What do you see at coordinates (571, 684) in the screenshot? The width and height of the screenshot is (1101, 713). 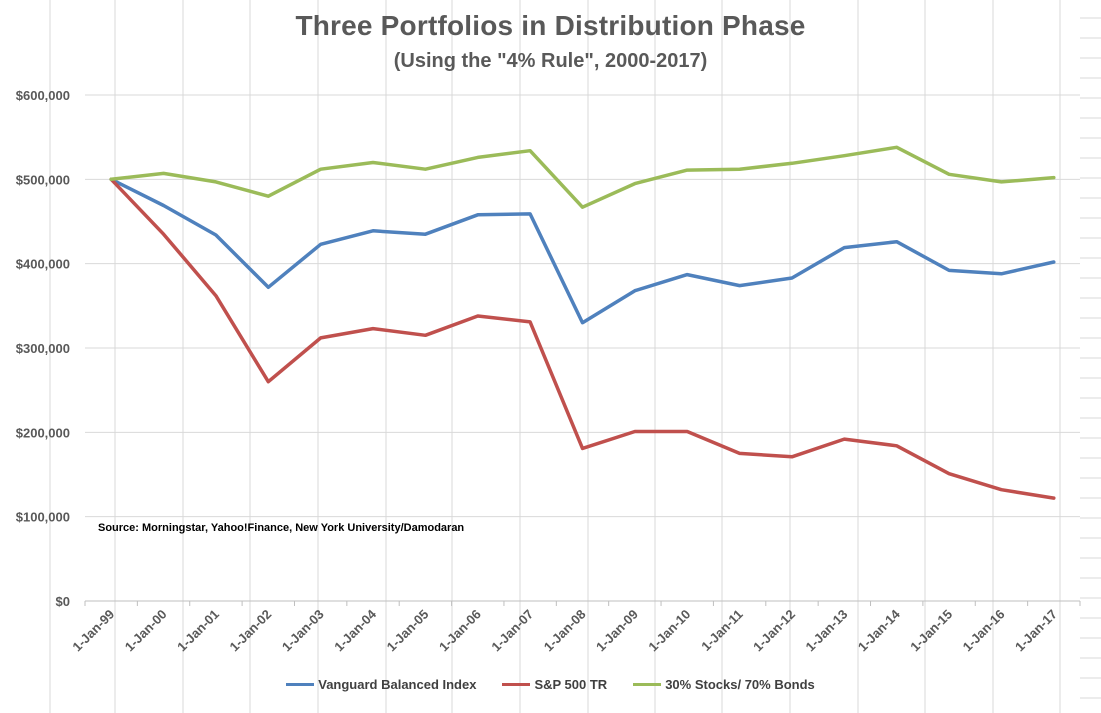 I see `legend-label: S&P 500 TR` at bounding box center [571, 684].